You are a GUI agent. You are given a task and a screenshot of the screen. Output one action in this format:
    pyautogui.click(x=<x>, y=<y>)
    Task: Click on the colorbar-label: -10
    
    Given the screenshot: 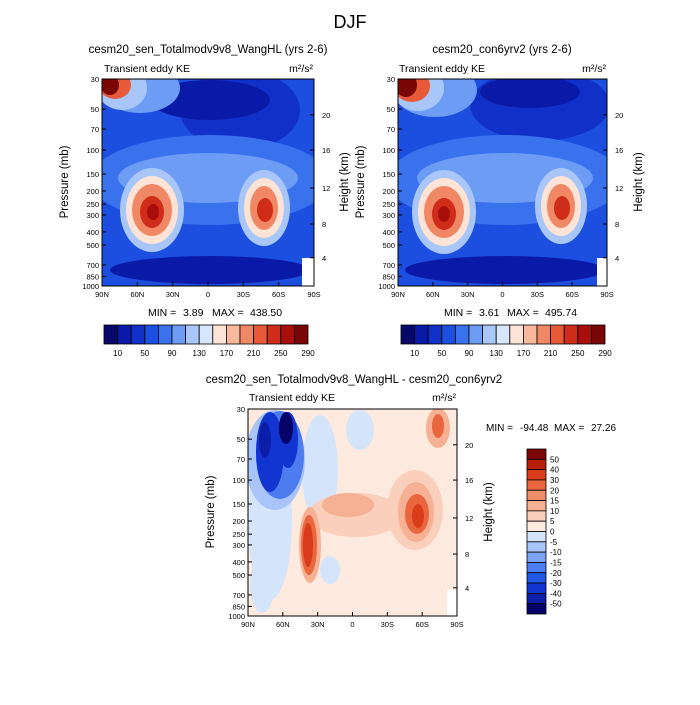 What is the action you would take?
    pyautogui.click(x=556, y=552)
    